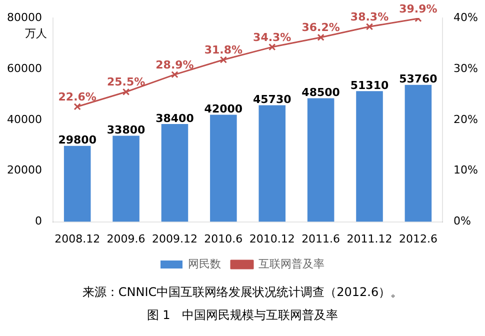  Describe the element at coordinates (369, 85) in the screenshot. I see `data-label: 51310` at that location.